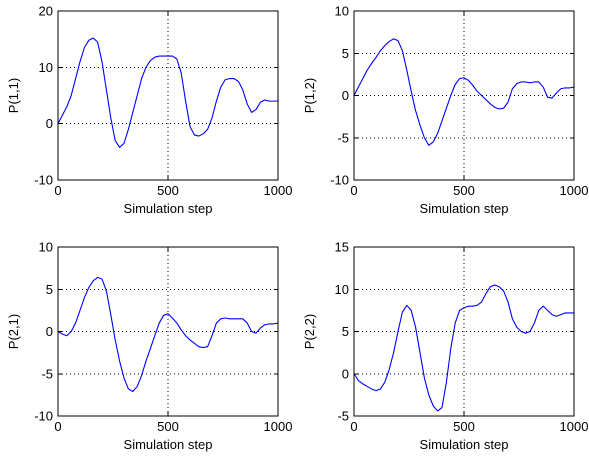 Image resolution: width=589 pixels, height=463 pixels. I want to click on y-tick-label: 15, so click(342, 247).